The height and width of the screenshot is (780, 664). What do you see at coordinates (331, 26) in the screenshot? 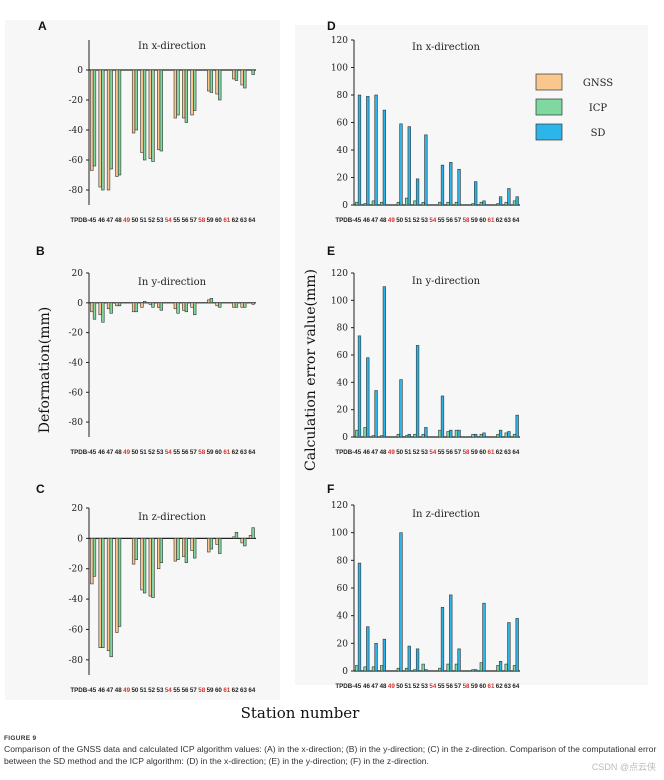
I see `panel-letter: D` at bounding box center [331, 26].